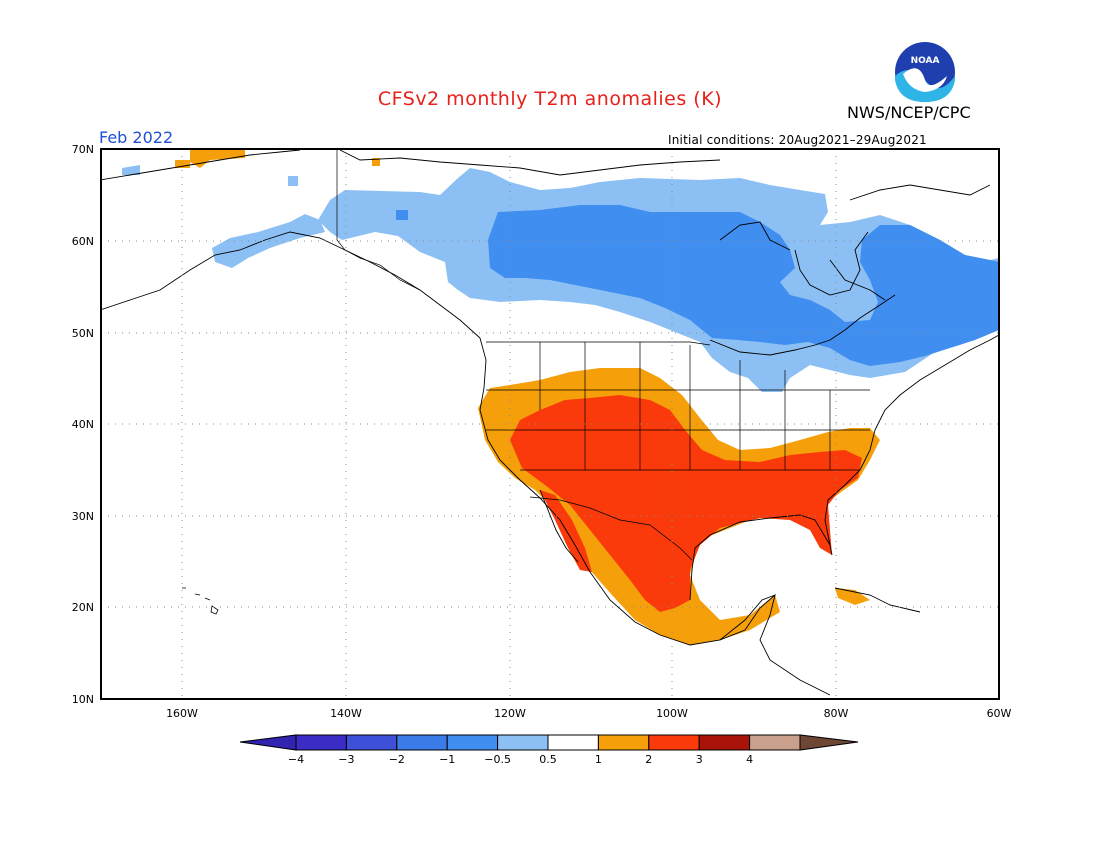 This screenshot has width=1100, height=850. Describe the element at coordinates (550, 99) in the screenshot. I see `map-title: CFSv2 monthly T2m anomalies (K)` at that location.